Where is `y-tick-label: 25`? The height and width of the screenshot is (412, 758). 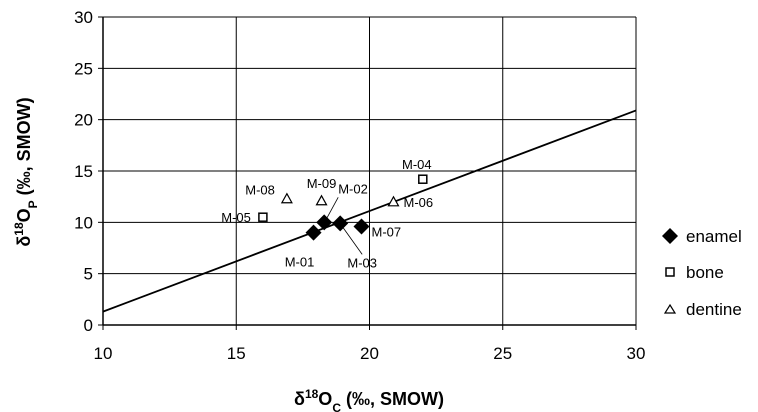 y-tick-label: 25 is located at coordinates (83, 68).